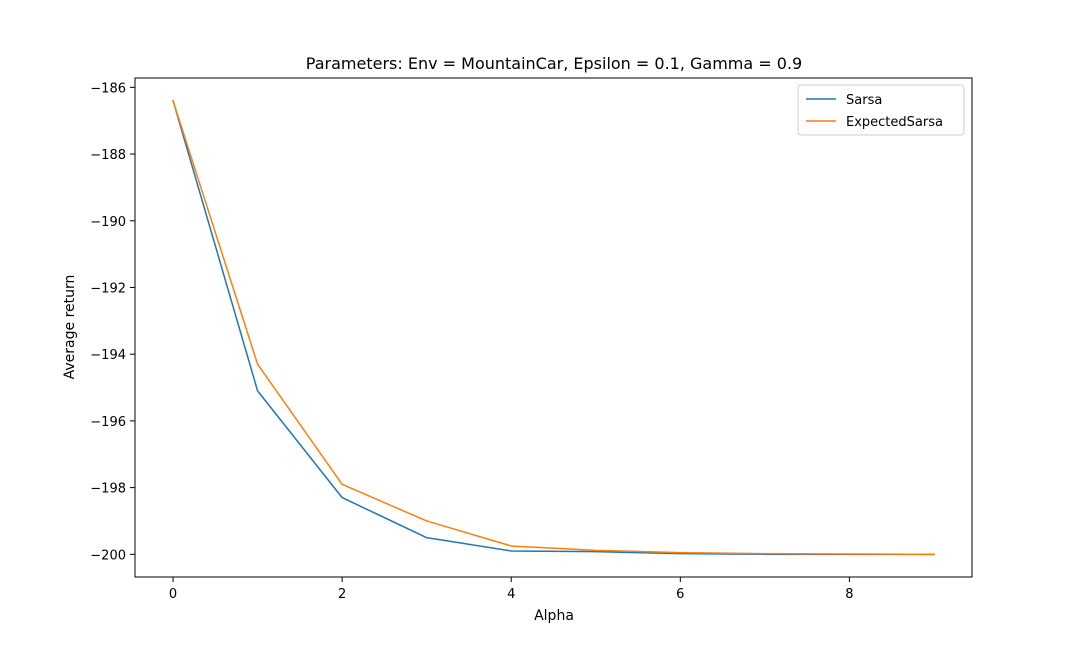 The height and width of the screenshot is (653, 1080). I want to click on legend-box, so click(881, 110).